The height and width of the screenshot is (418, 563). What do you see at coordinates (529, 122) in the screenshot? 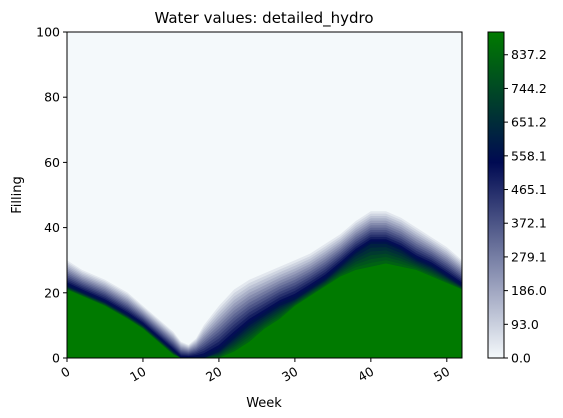
I see `colorbar-tick-label: 651.2` at bounding box center [529, 122].